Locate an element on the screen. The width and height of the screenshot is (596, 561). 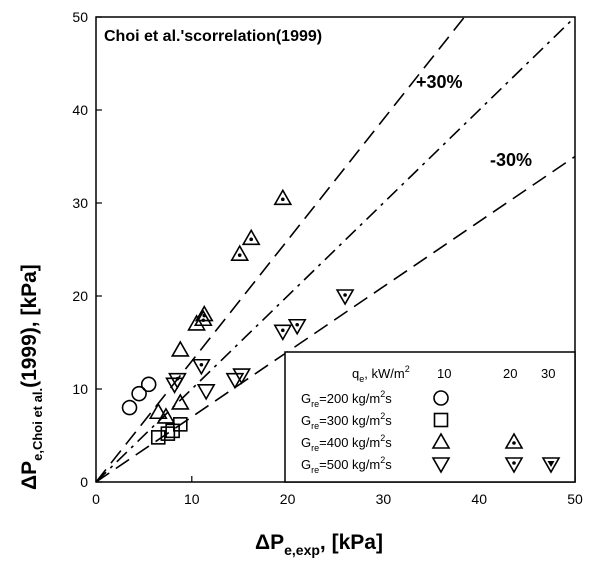
x-axis-title: ΔPe,exp, [kPa] is located at coordinates (319, 544).